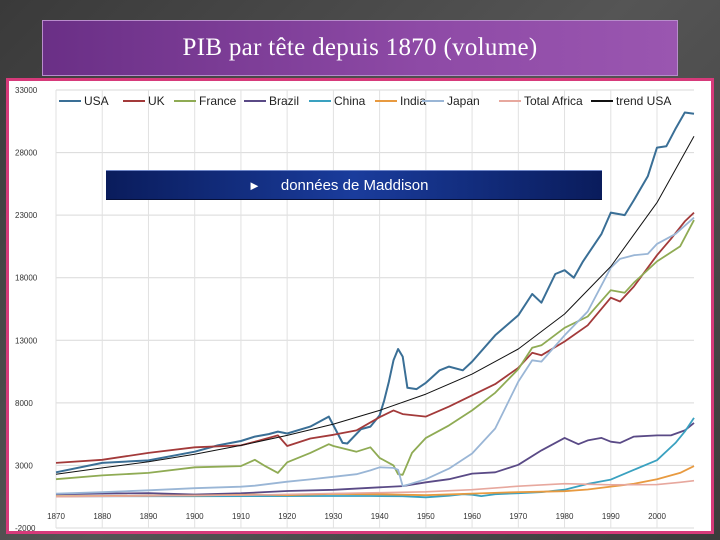  Describe the element at coordinates (24, 465) in the screenshot. I see `y-tick-label: 3000` at that location.